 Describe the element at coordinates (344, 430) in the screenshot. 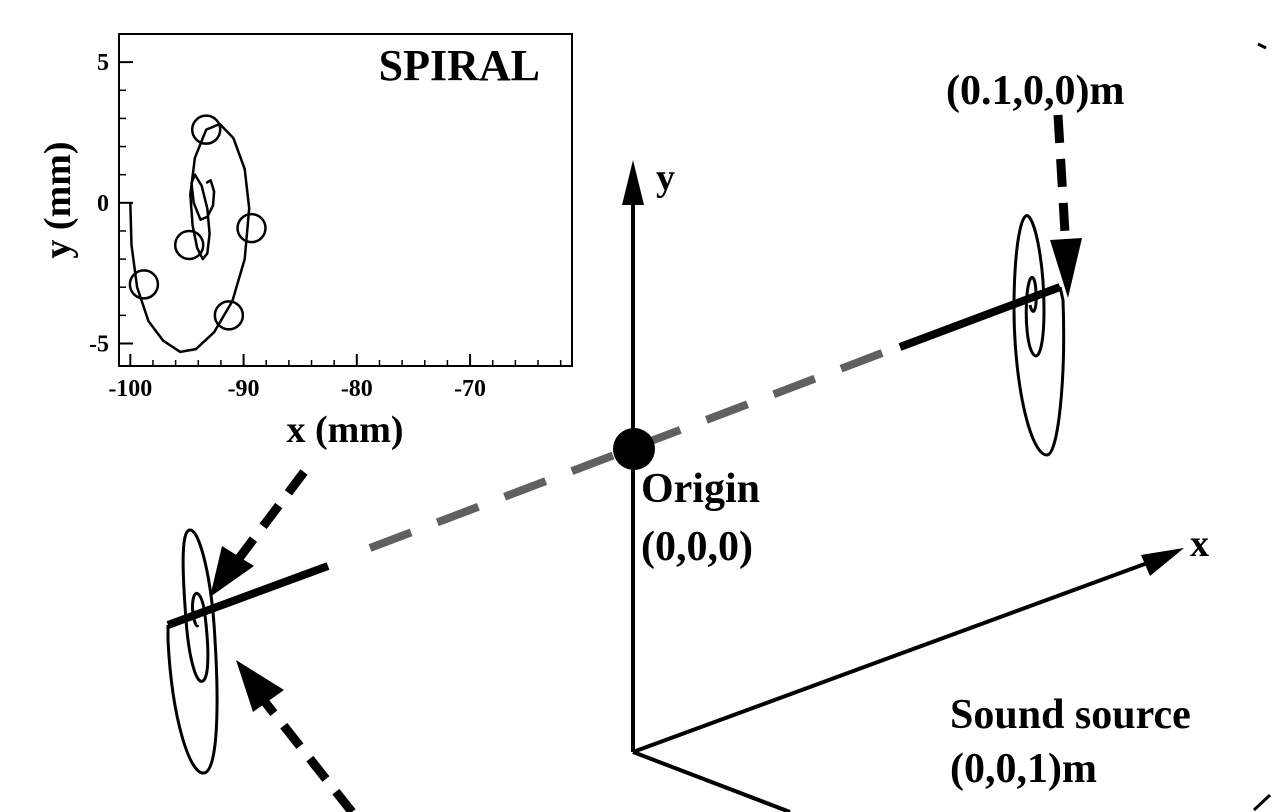

I see `inset-x-axis-label: x (mm)` at that location.